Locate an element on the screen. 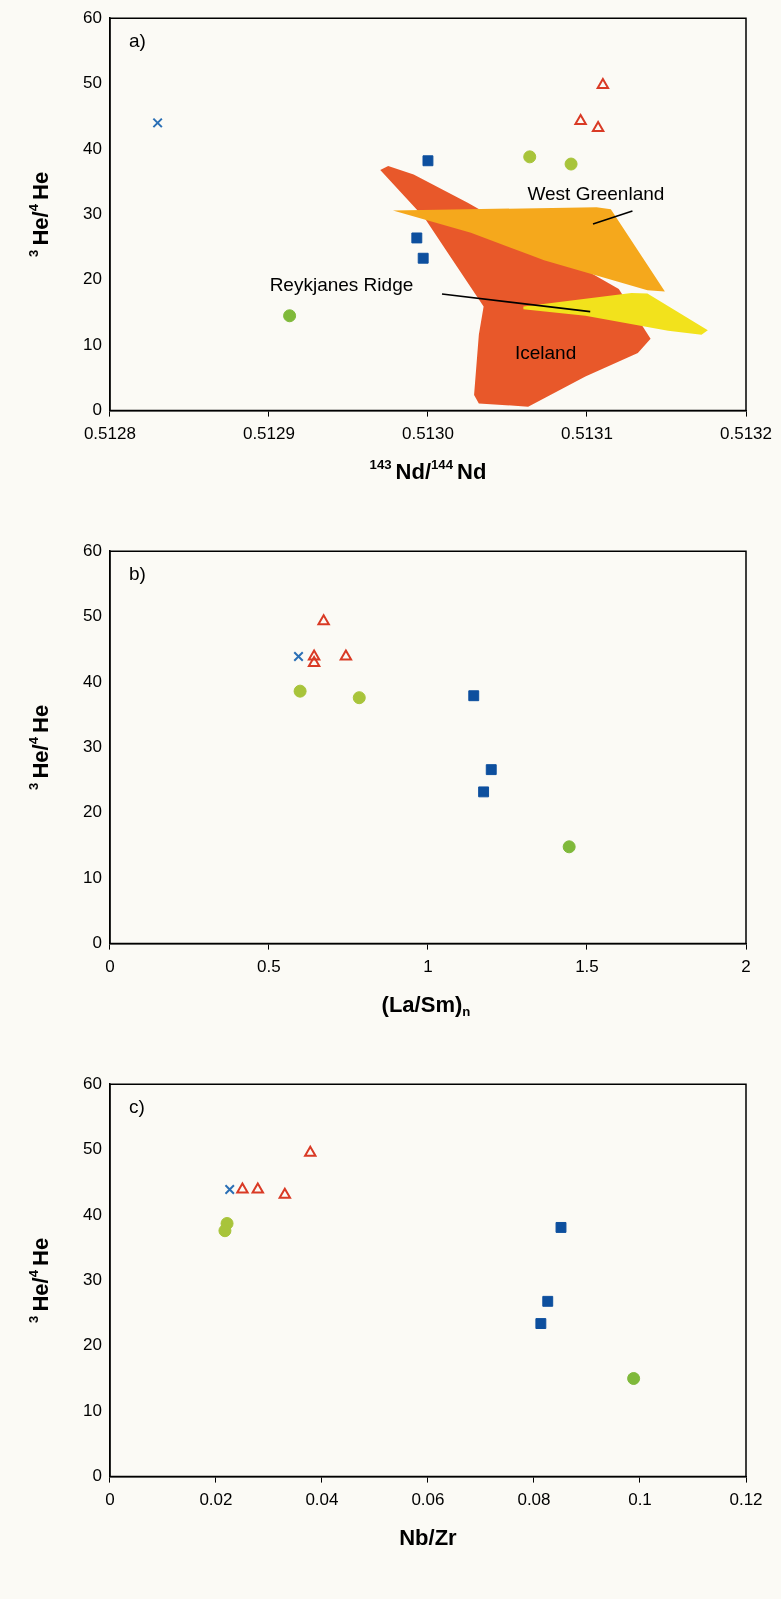 The image size is (781, 1599). x-tick-label: 0.02 is located at coordinates (216, 1500).